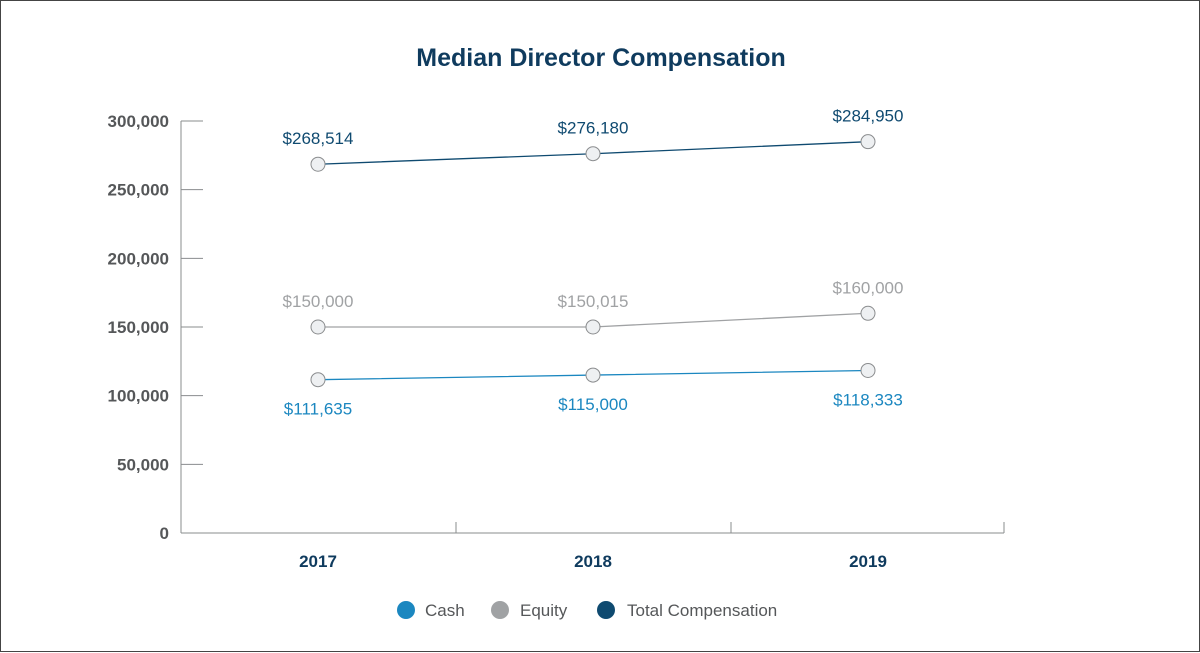 Image resolution: width=1200 pixels, height=653 pixels. What do you see at coordinates (445, 610) in the screenshot?
I see `legend-label: Cash` at bounding box center [445, 610].